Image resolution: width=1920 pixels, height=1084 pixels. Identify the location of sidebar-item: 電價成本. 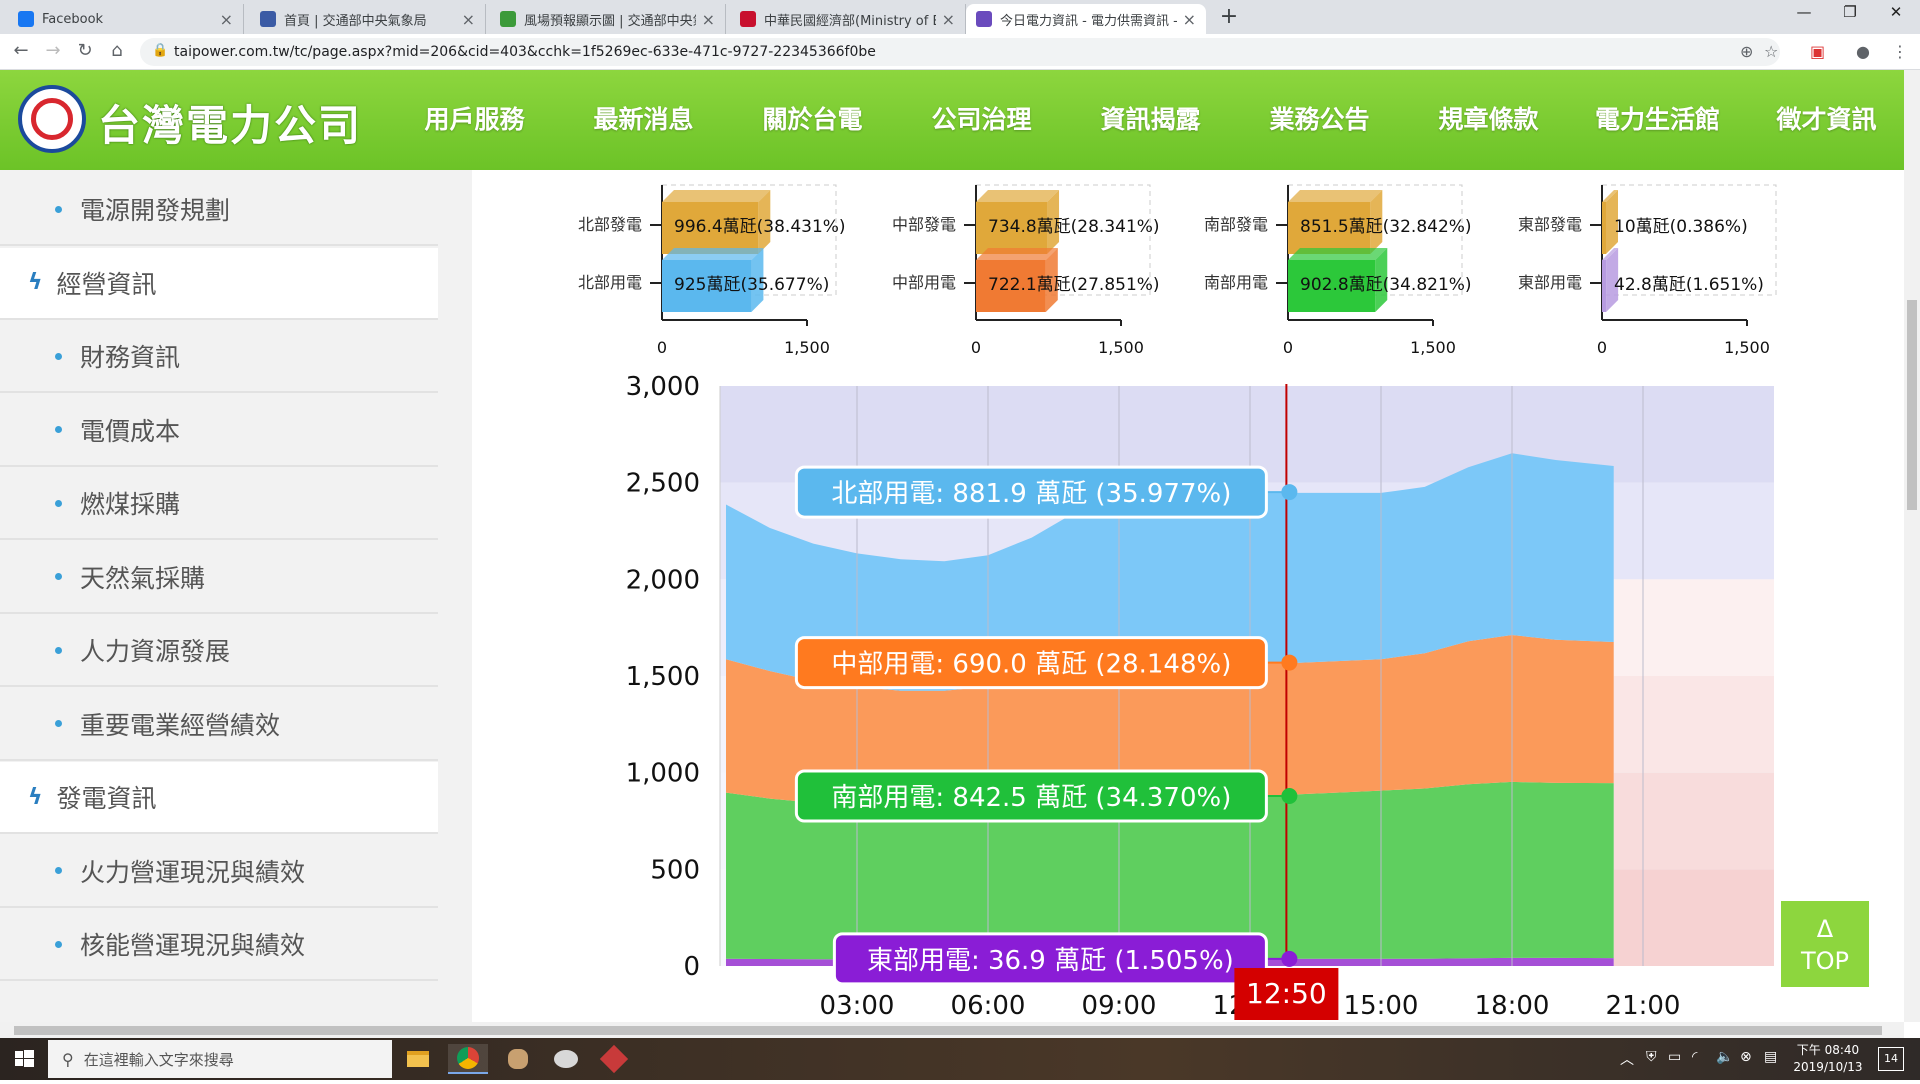
(219, 431).